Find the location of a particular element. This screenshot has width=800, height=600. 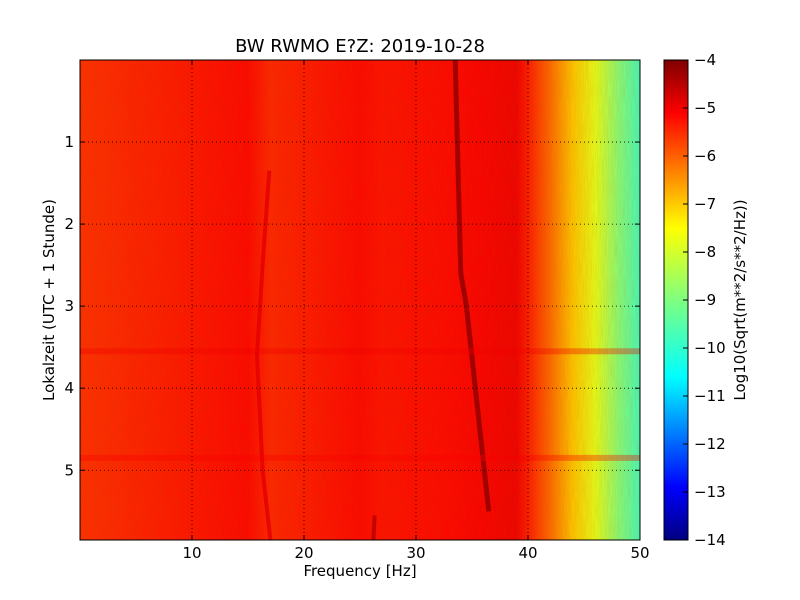

y-tick-label: 5 is located at coordinates (69, 470).